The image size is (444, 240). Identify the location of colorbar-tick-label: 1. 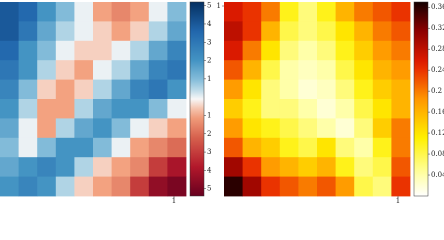
(209, 115).